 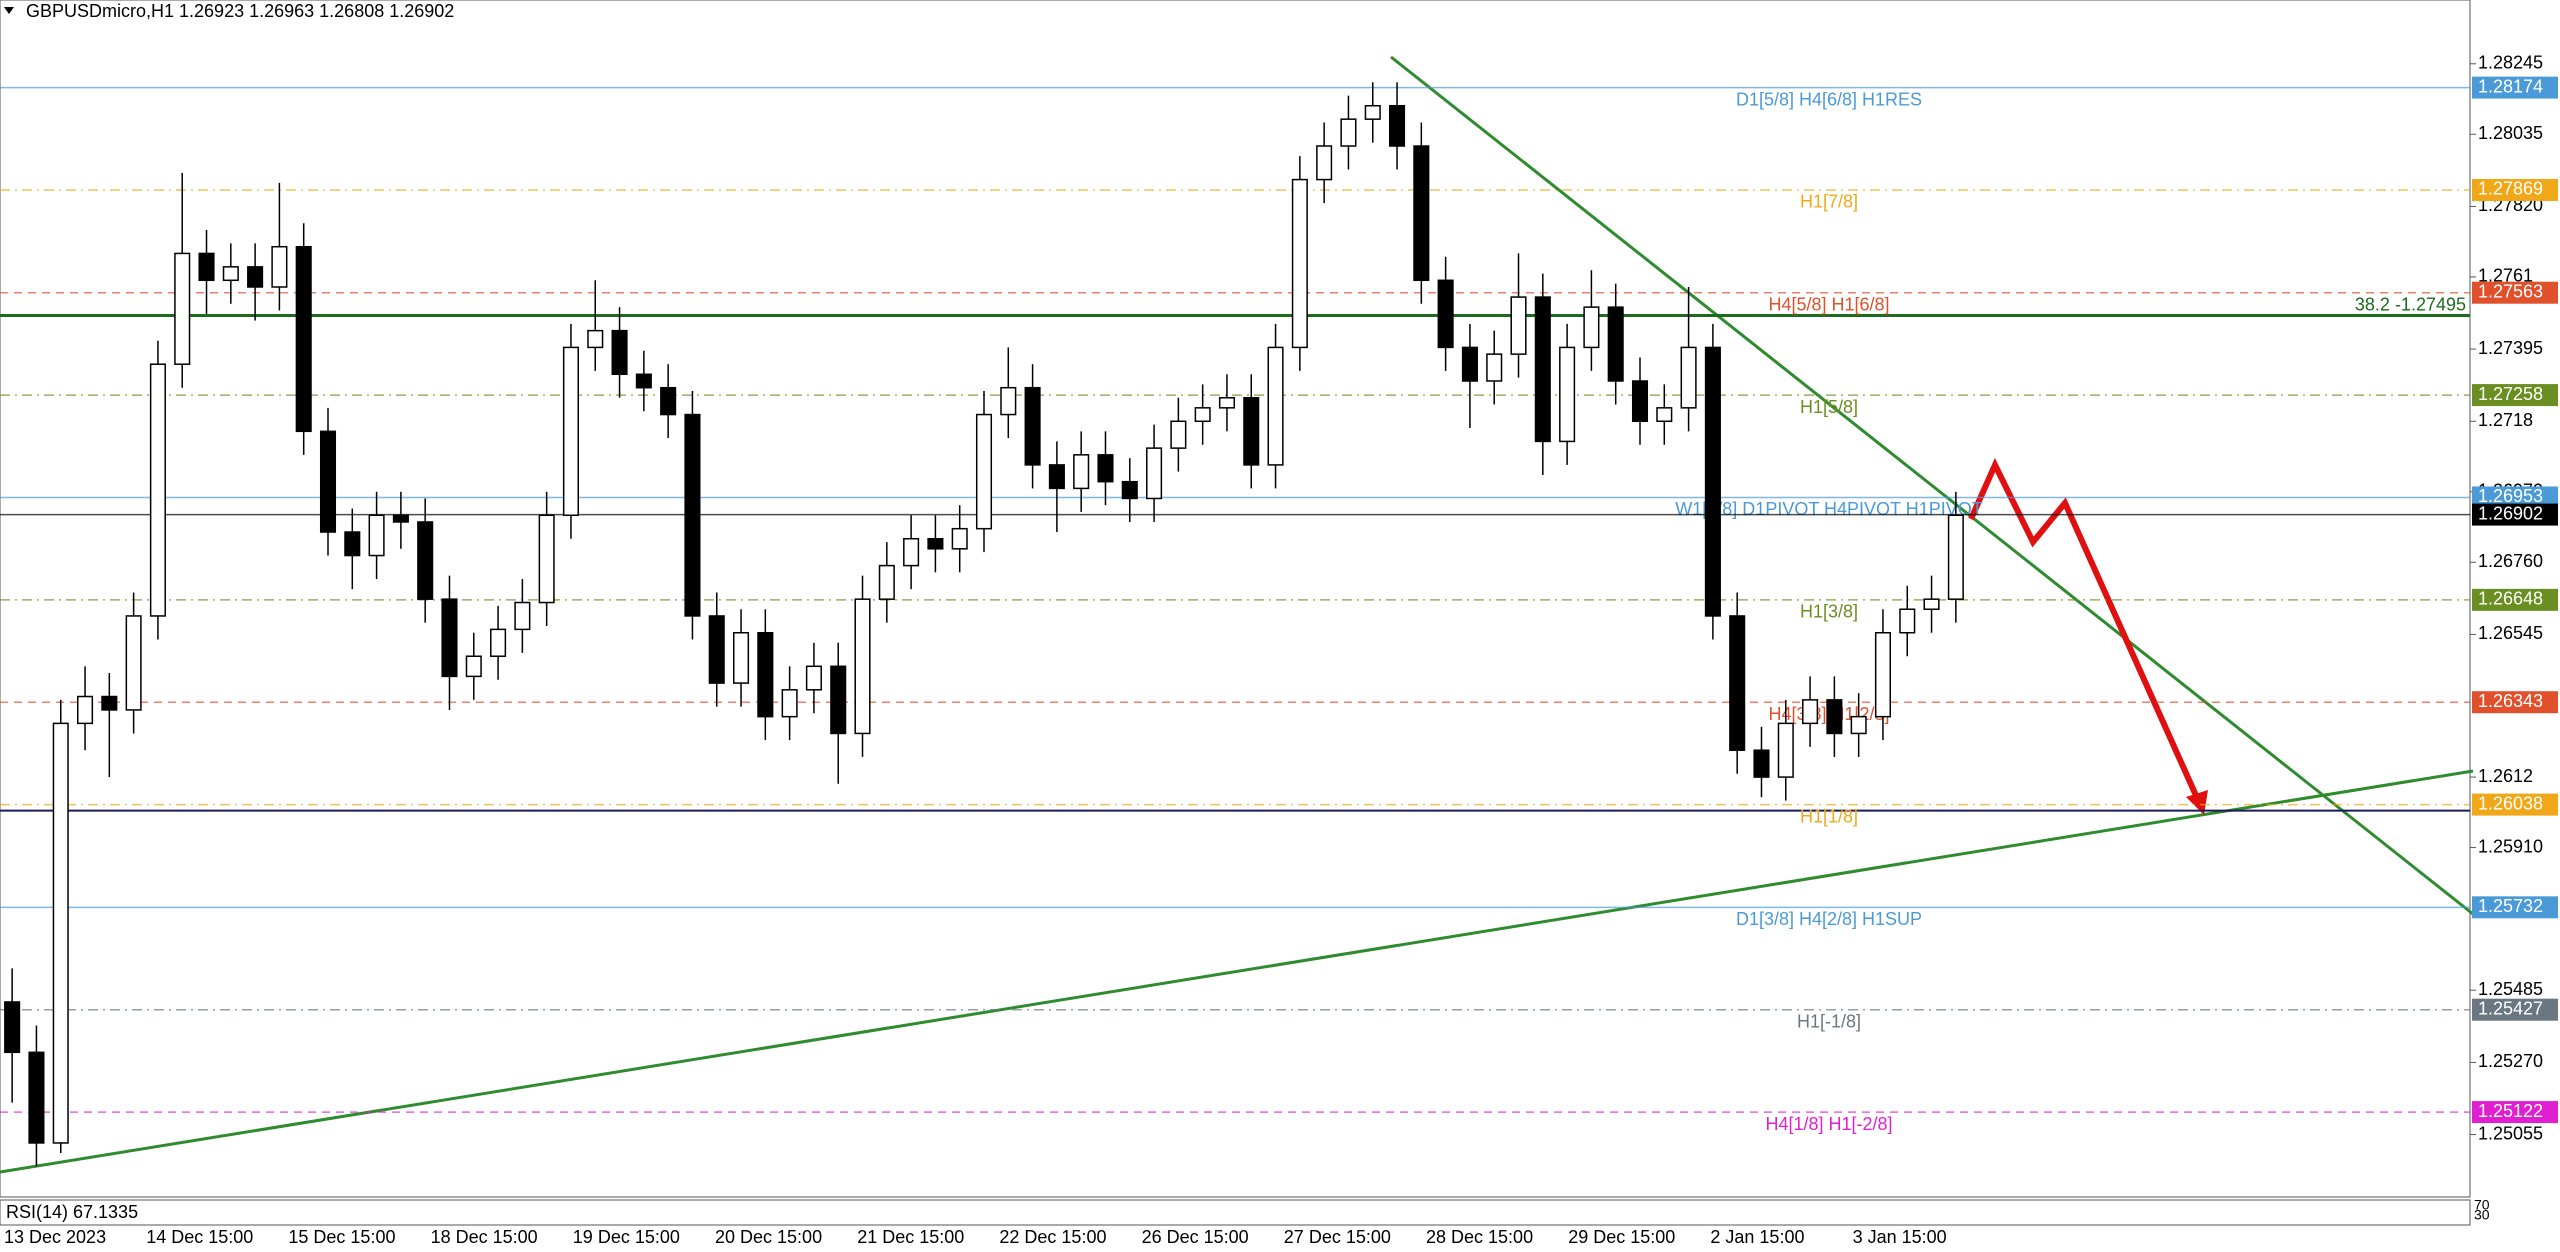 What do you see at coordinates (1829, 816) in the screenshot?
I see `level-label: H1[1/8]` at bounding box center [1829, 816].